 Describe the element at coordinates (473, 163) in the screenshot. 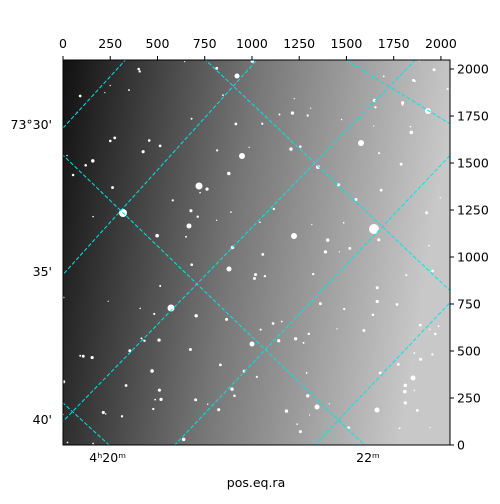

I see `y-tick-label: 1500` at that location.